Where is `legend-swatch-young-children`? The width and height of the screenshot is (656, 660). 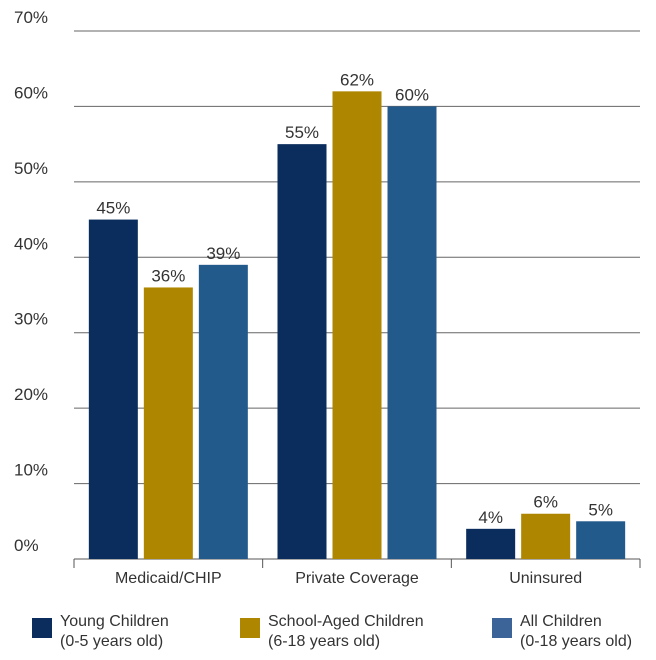
legend-swatch-young-children is located at coordinates (42, 628).